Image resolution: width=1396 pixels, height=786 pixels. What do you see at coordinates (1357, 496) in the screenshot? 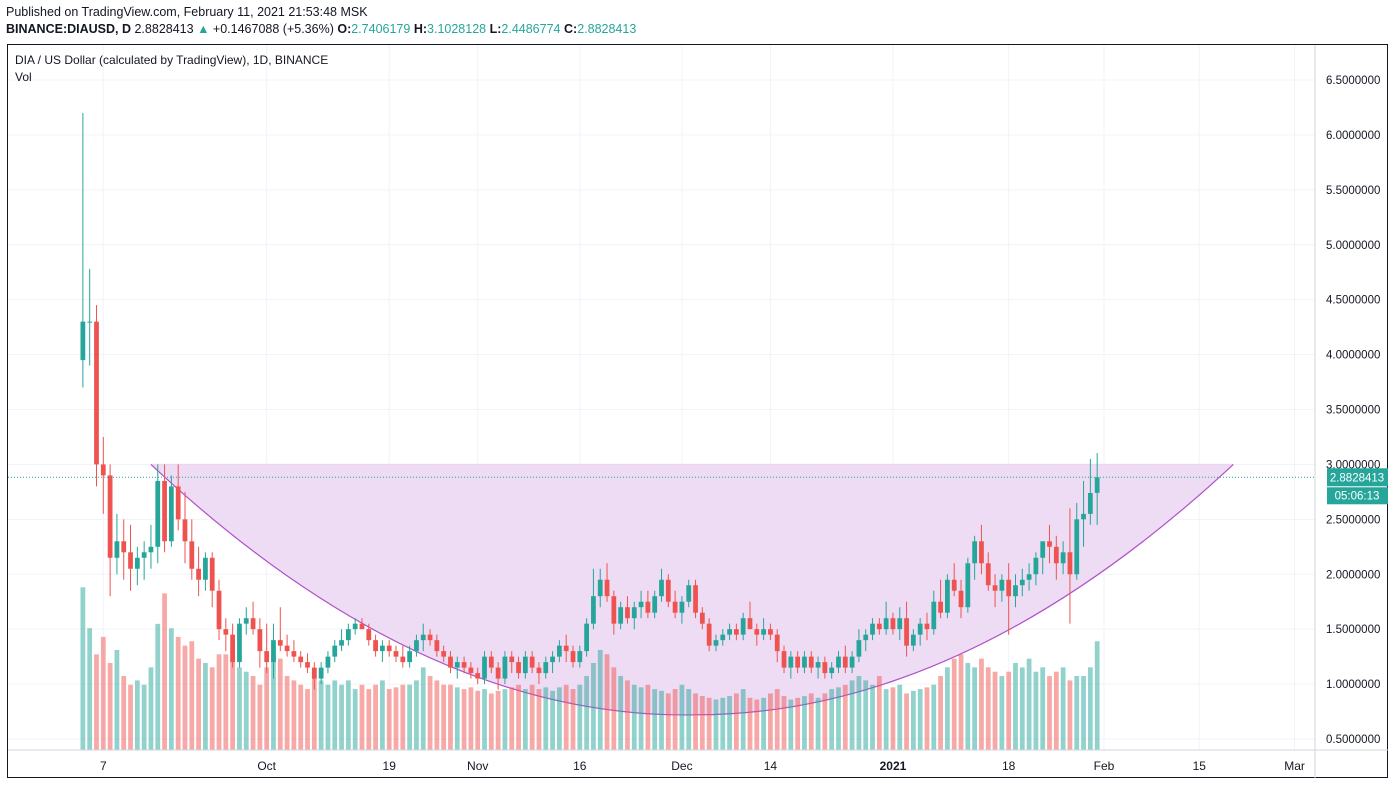
I see `countdown-bg` at bounding box center [1357, 496].